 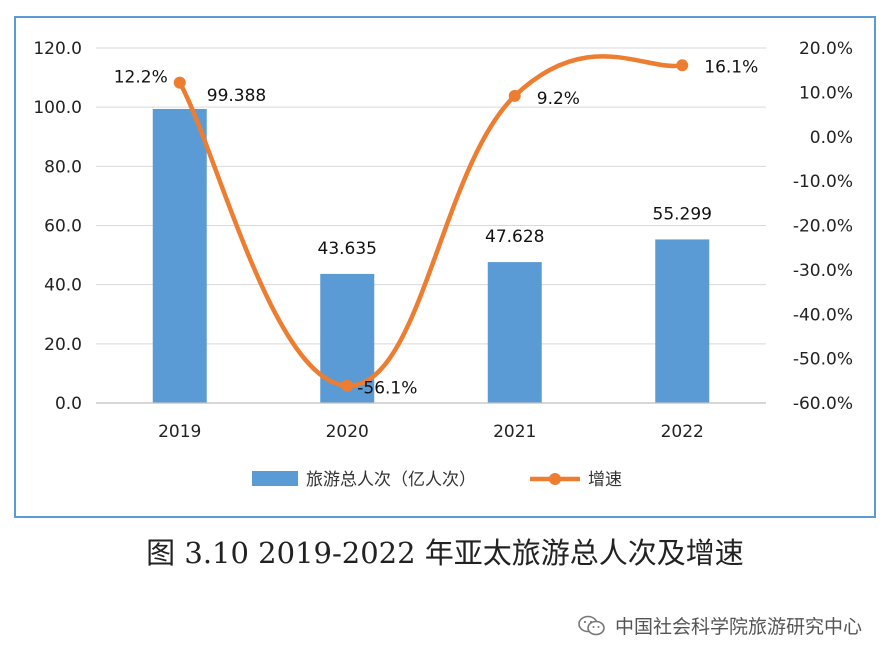 What do you see at coordinates (682, 432) in the screenshot?
I see `x-tick-label: 2022` at bounding box center [682, 432].